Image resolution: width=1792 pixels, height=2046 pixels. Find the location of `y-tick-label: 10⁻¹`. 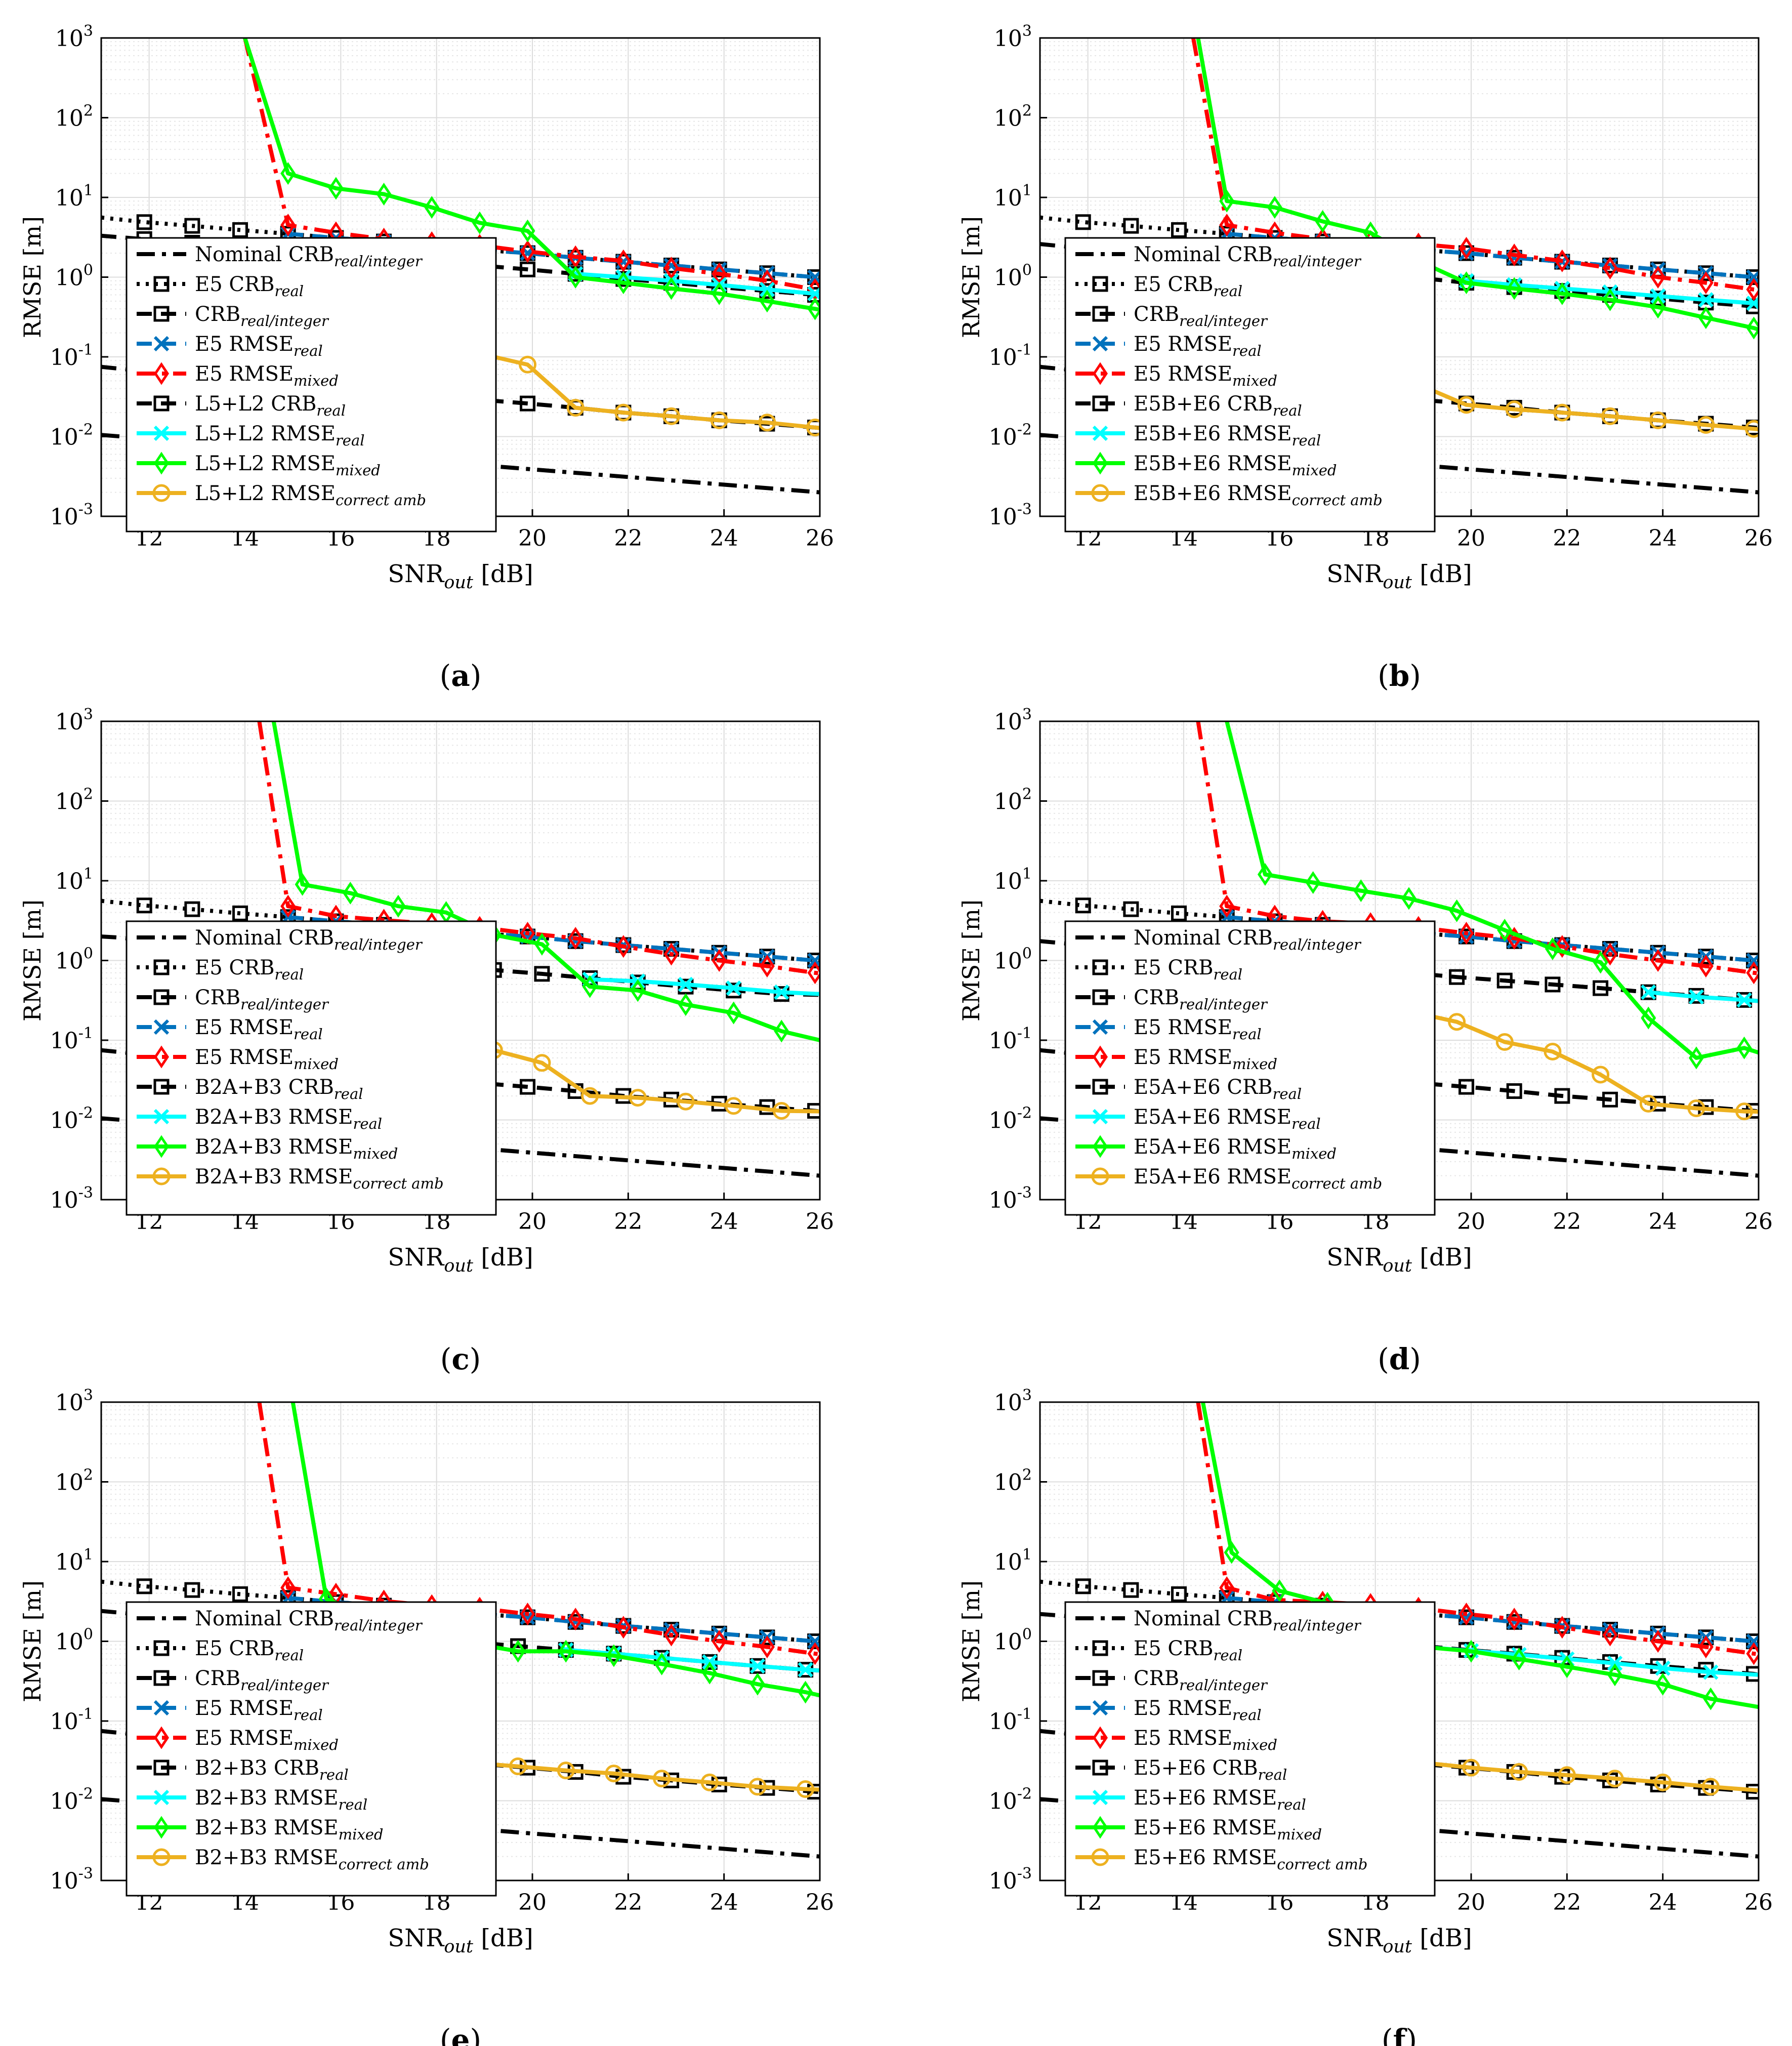

y-tick-label: 10⁻¹ is located at coordinates (1010, 356).